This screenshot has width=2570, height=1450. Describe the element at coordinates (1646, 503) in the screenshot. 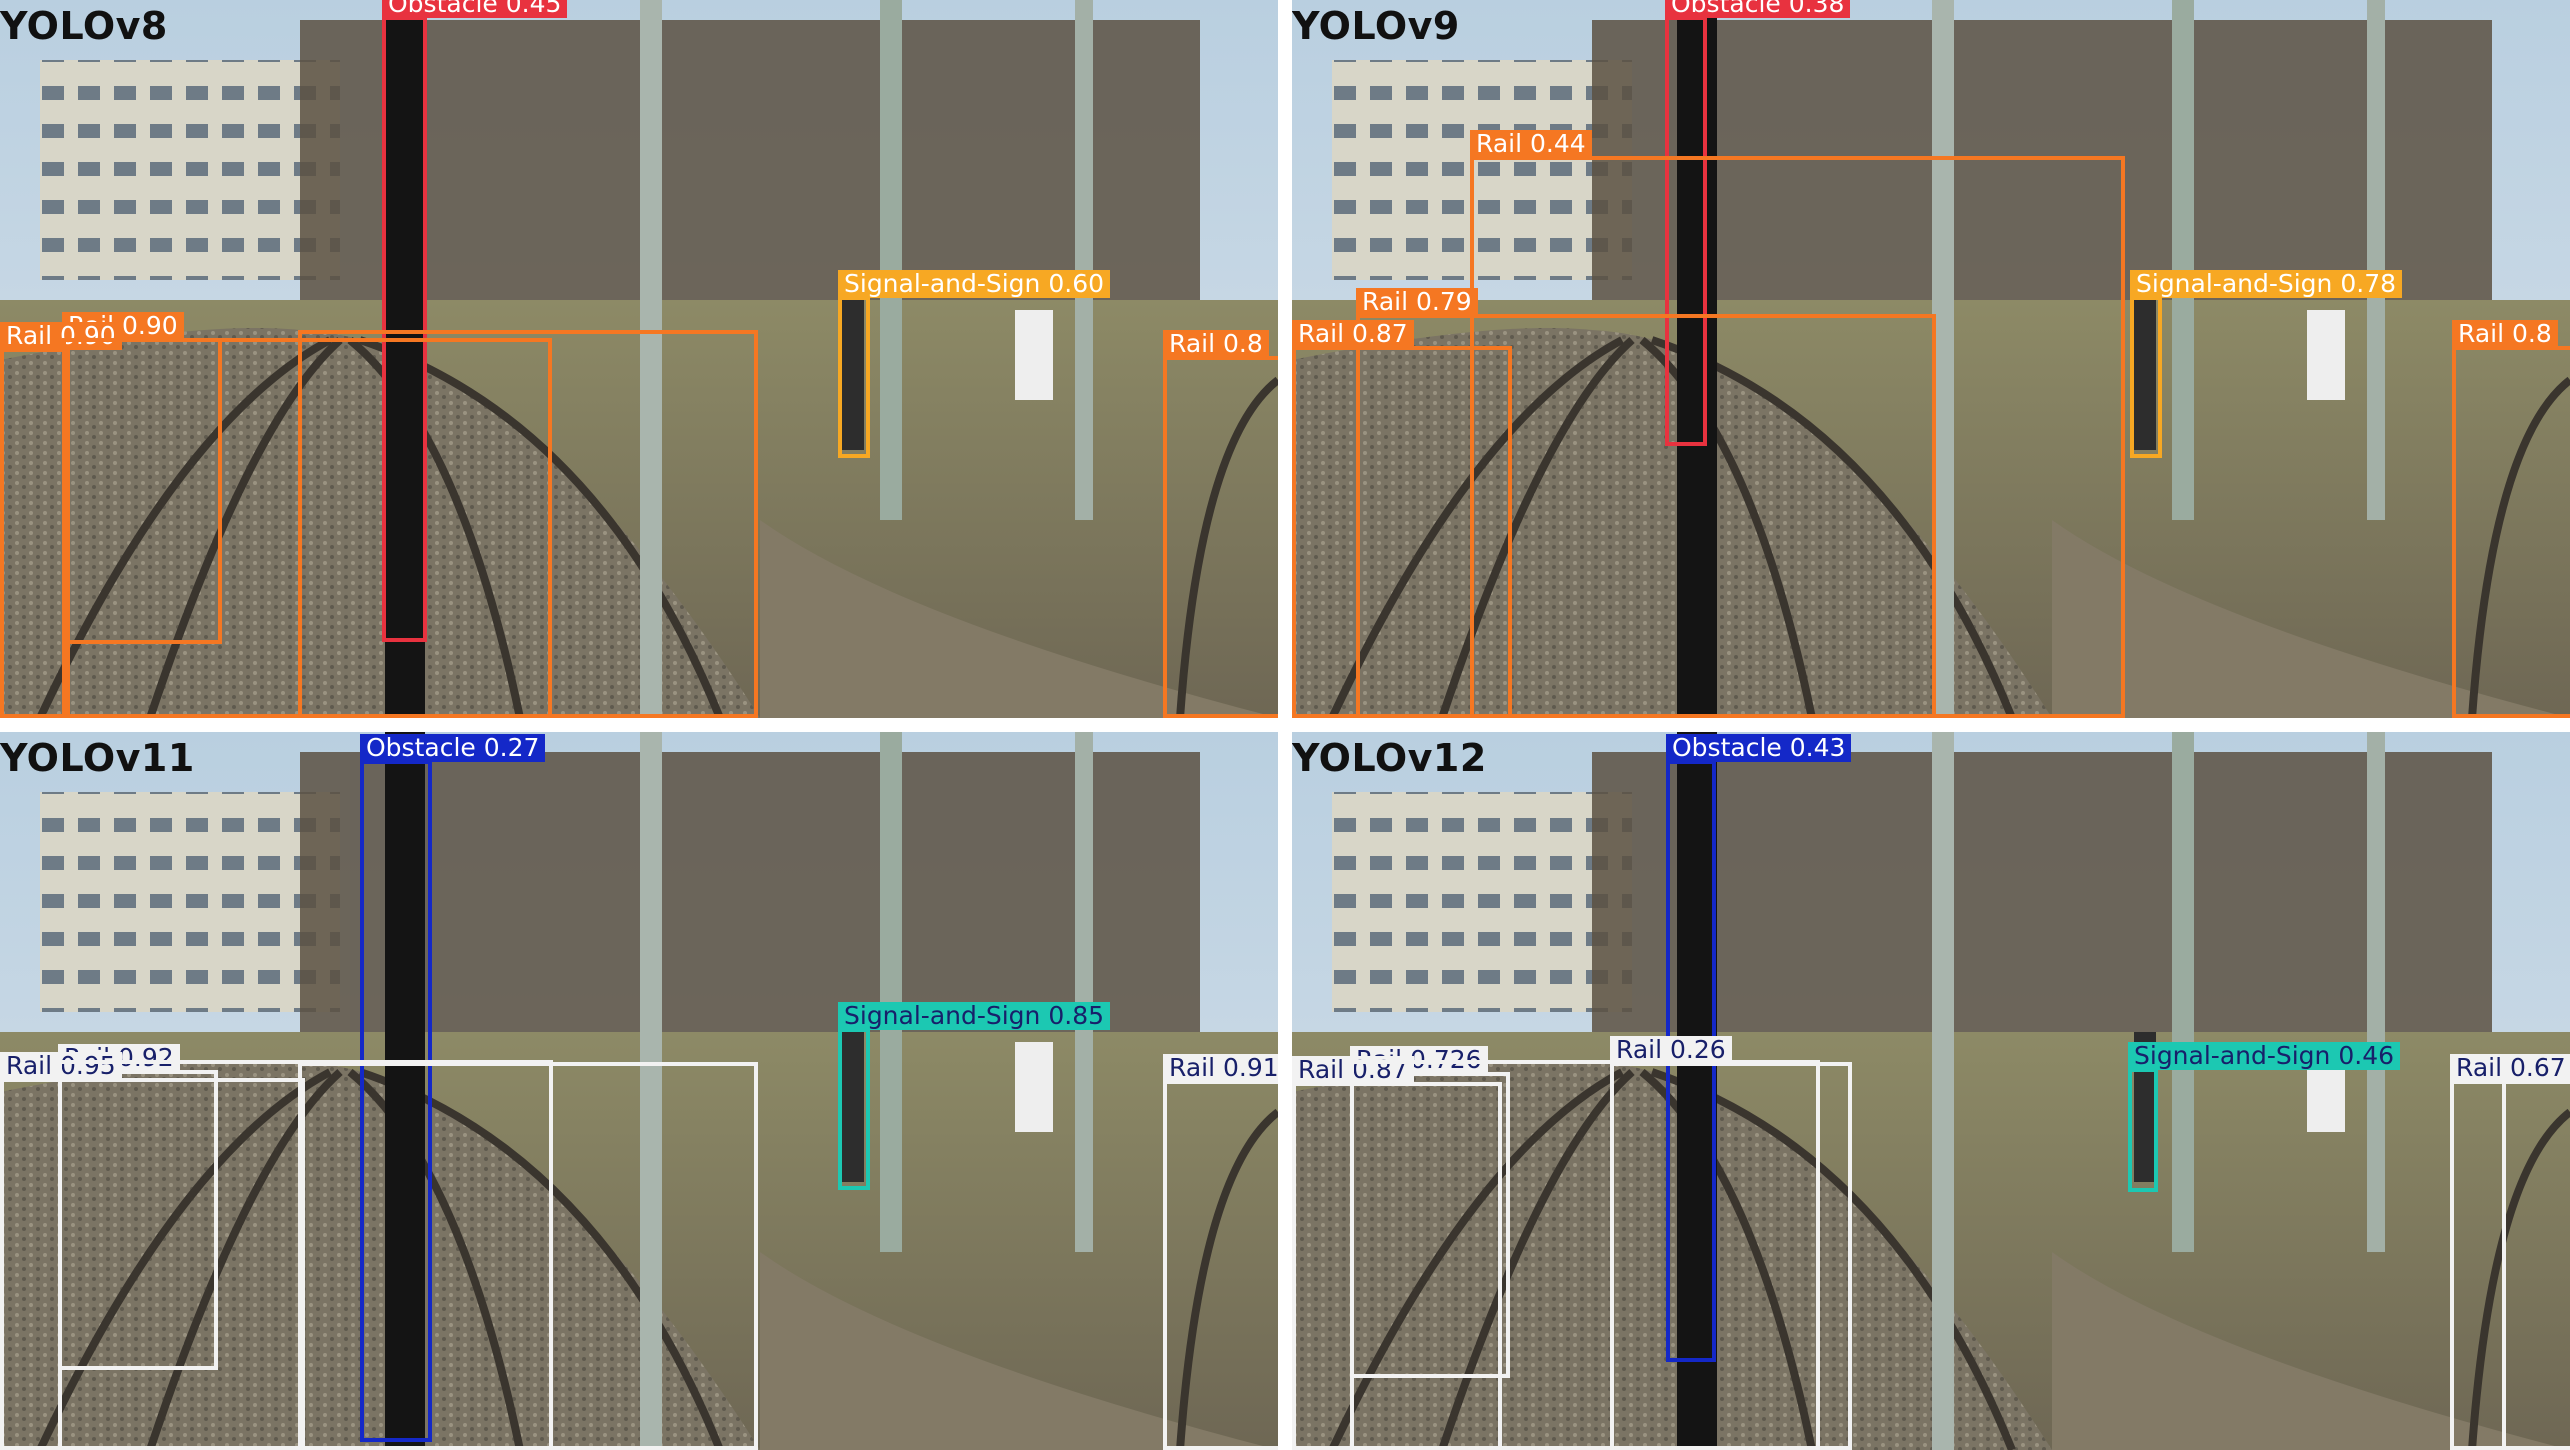

I see `rail-box: Rail 0.79` at that location.